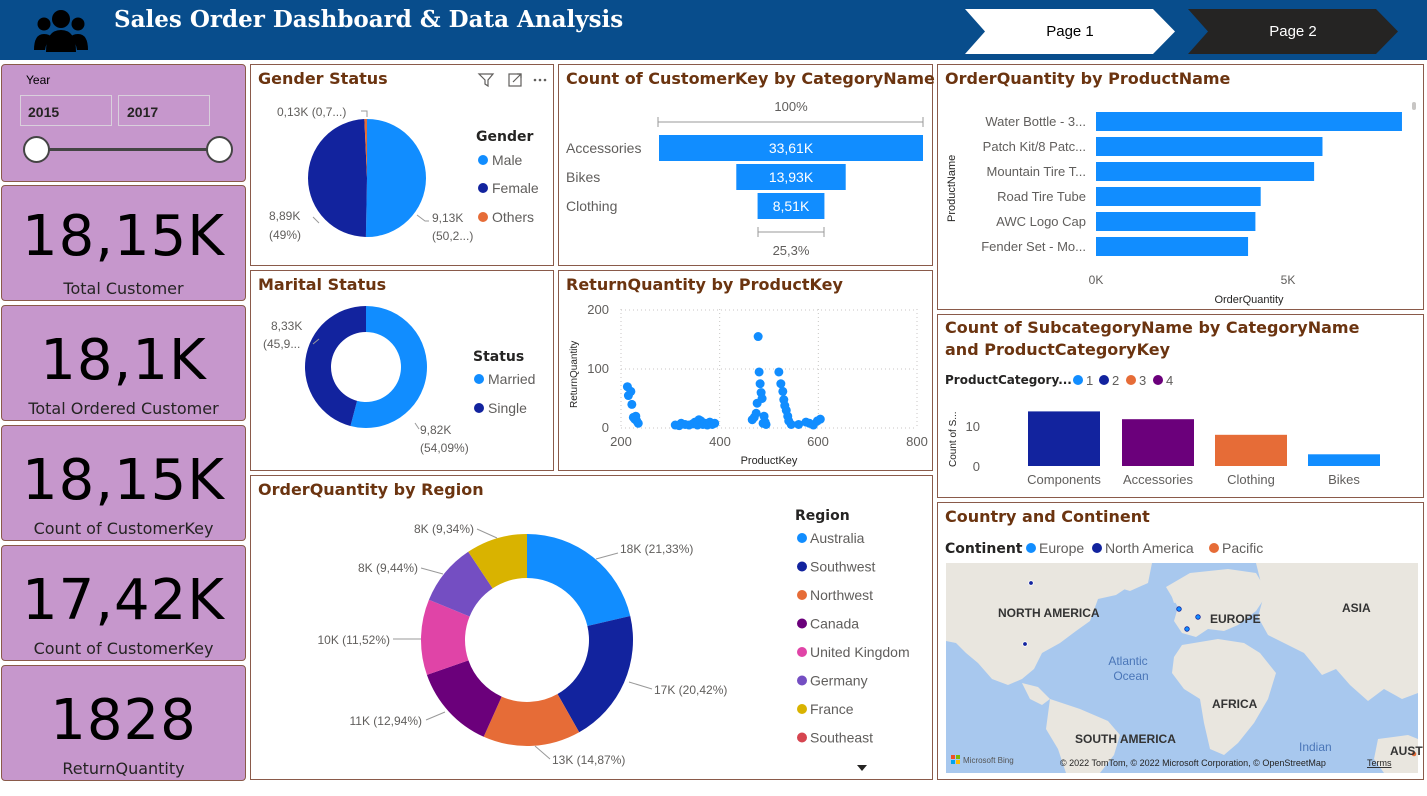 This screenshot has height=796, width=1427. I want to click on region-legend-item: Australia, so click(837, 538).